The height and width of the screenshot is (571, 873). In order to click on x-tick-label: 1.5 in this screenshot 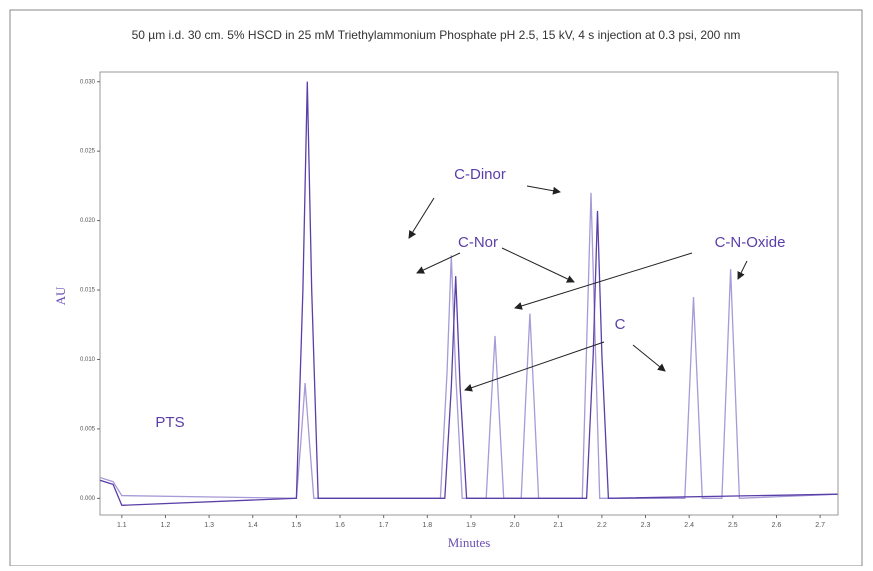, I will do `click(297, 525)`.